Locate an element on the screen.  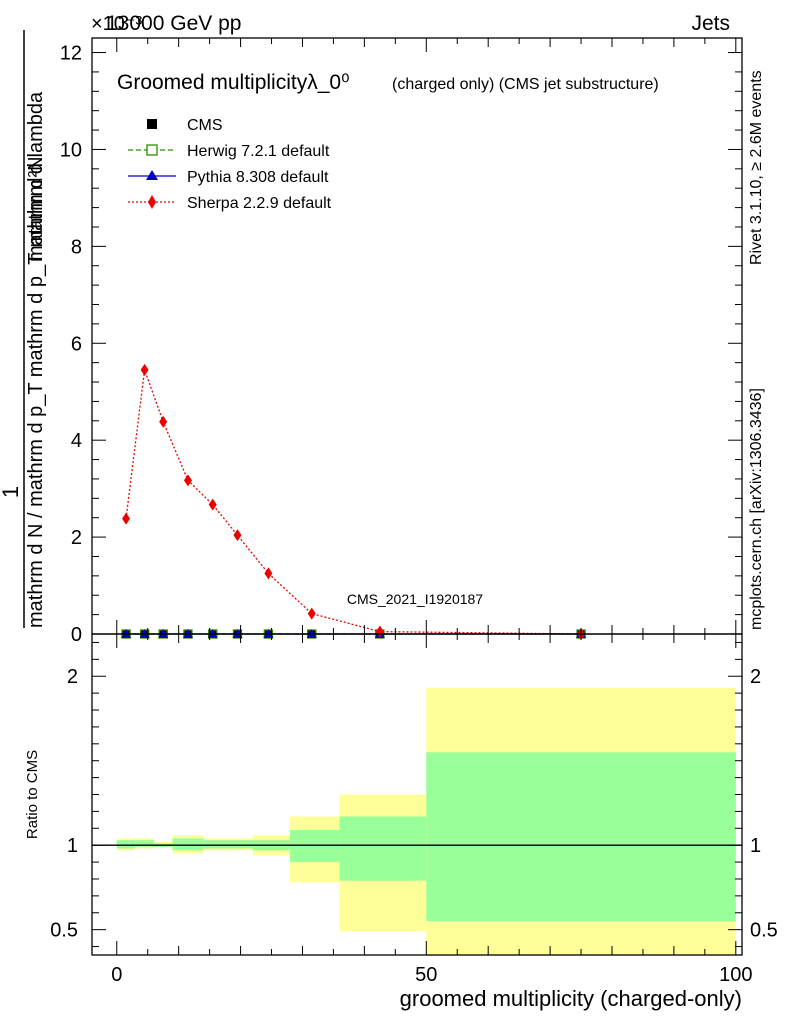
main-ytick-label: 0 is located at coordinates (76, 635).